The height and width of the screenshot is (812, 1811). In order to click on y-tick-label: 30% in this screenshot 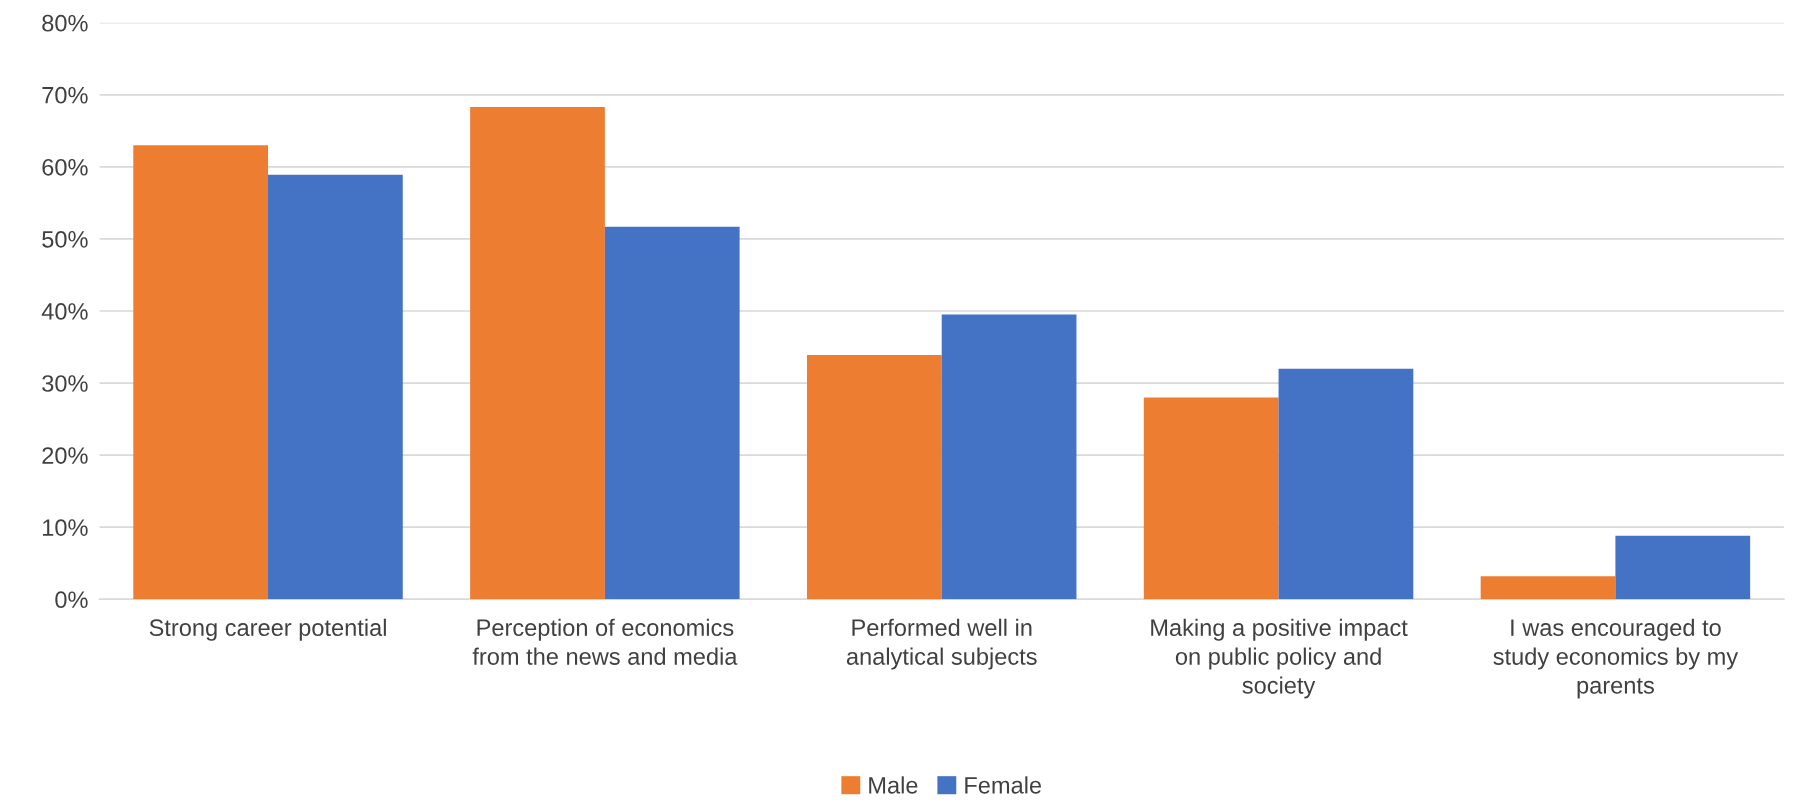, I will do `click(65, 383)`.